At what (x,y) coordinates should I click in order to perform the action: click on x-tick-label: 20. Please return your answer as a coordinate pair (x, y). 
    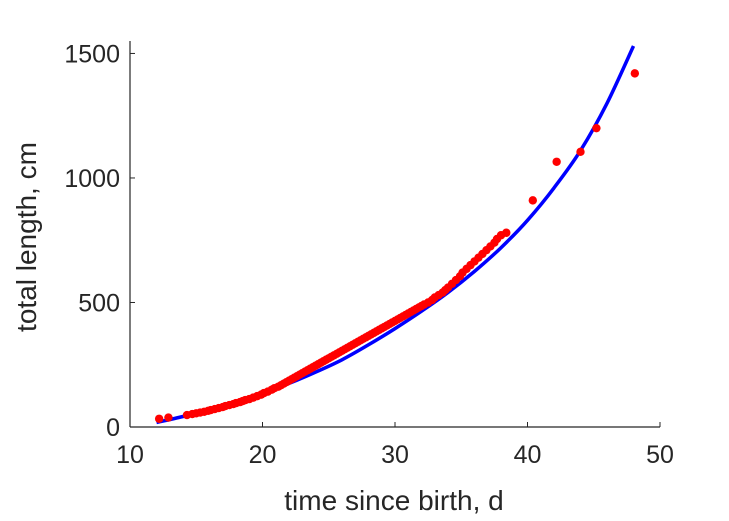
    Looking at the image, I should click on (263, 455).